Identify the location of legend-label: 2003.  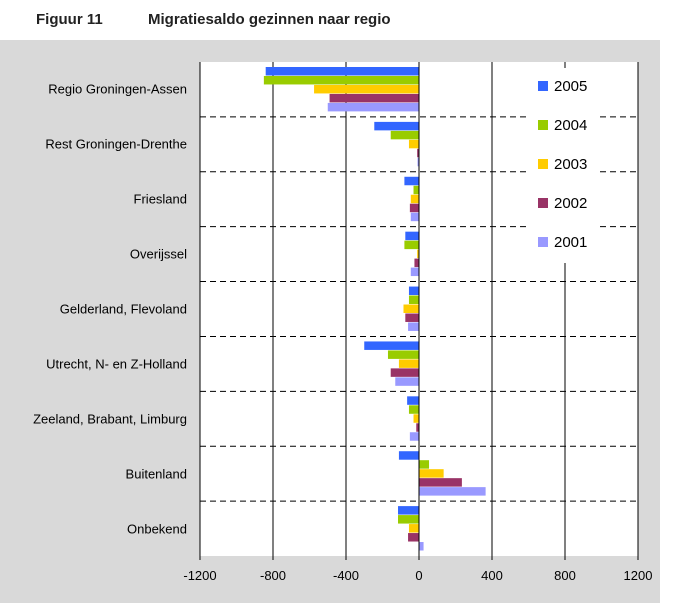
(570, 164).